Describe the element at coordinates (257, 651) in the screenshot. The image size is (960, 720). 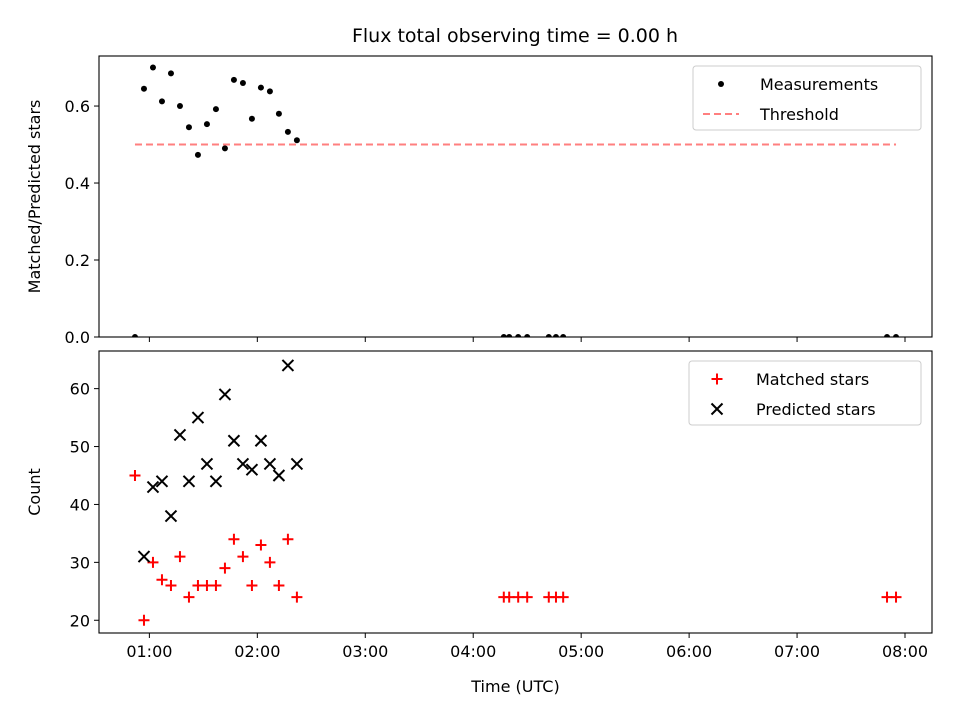
I see `x-tick-label: 02:00` at that location.